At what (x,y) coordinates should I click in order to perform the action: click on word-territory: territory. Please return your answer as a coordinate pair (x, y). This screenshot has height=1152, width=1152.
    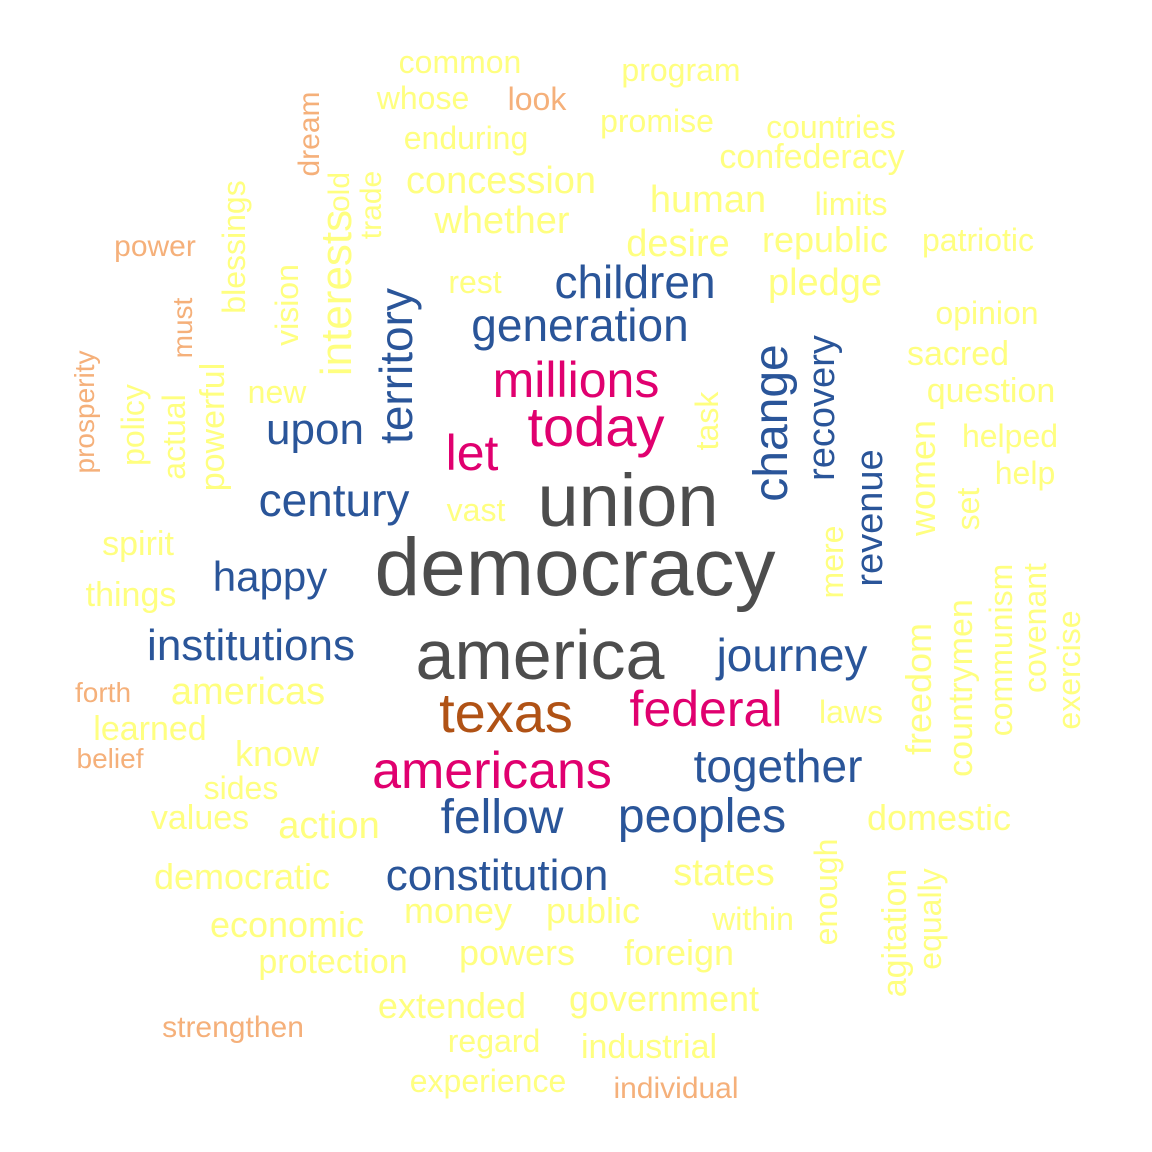
    Looking at the image, I should click on (396, 366).